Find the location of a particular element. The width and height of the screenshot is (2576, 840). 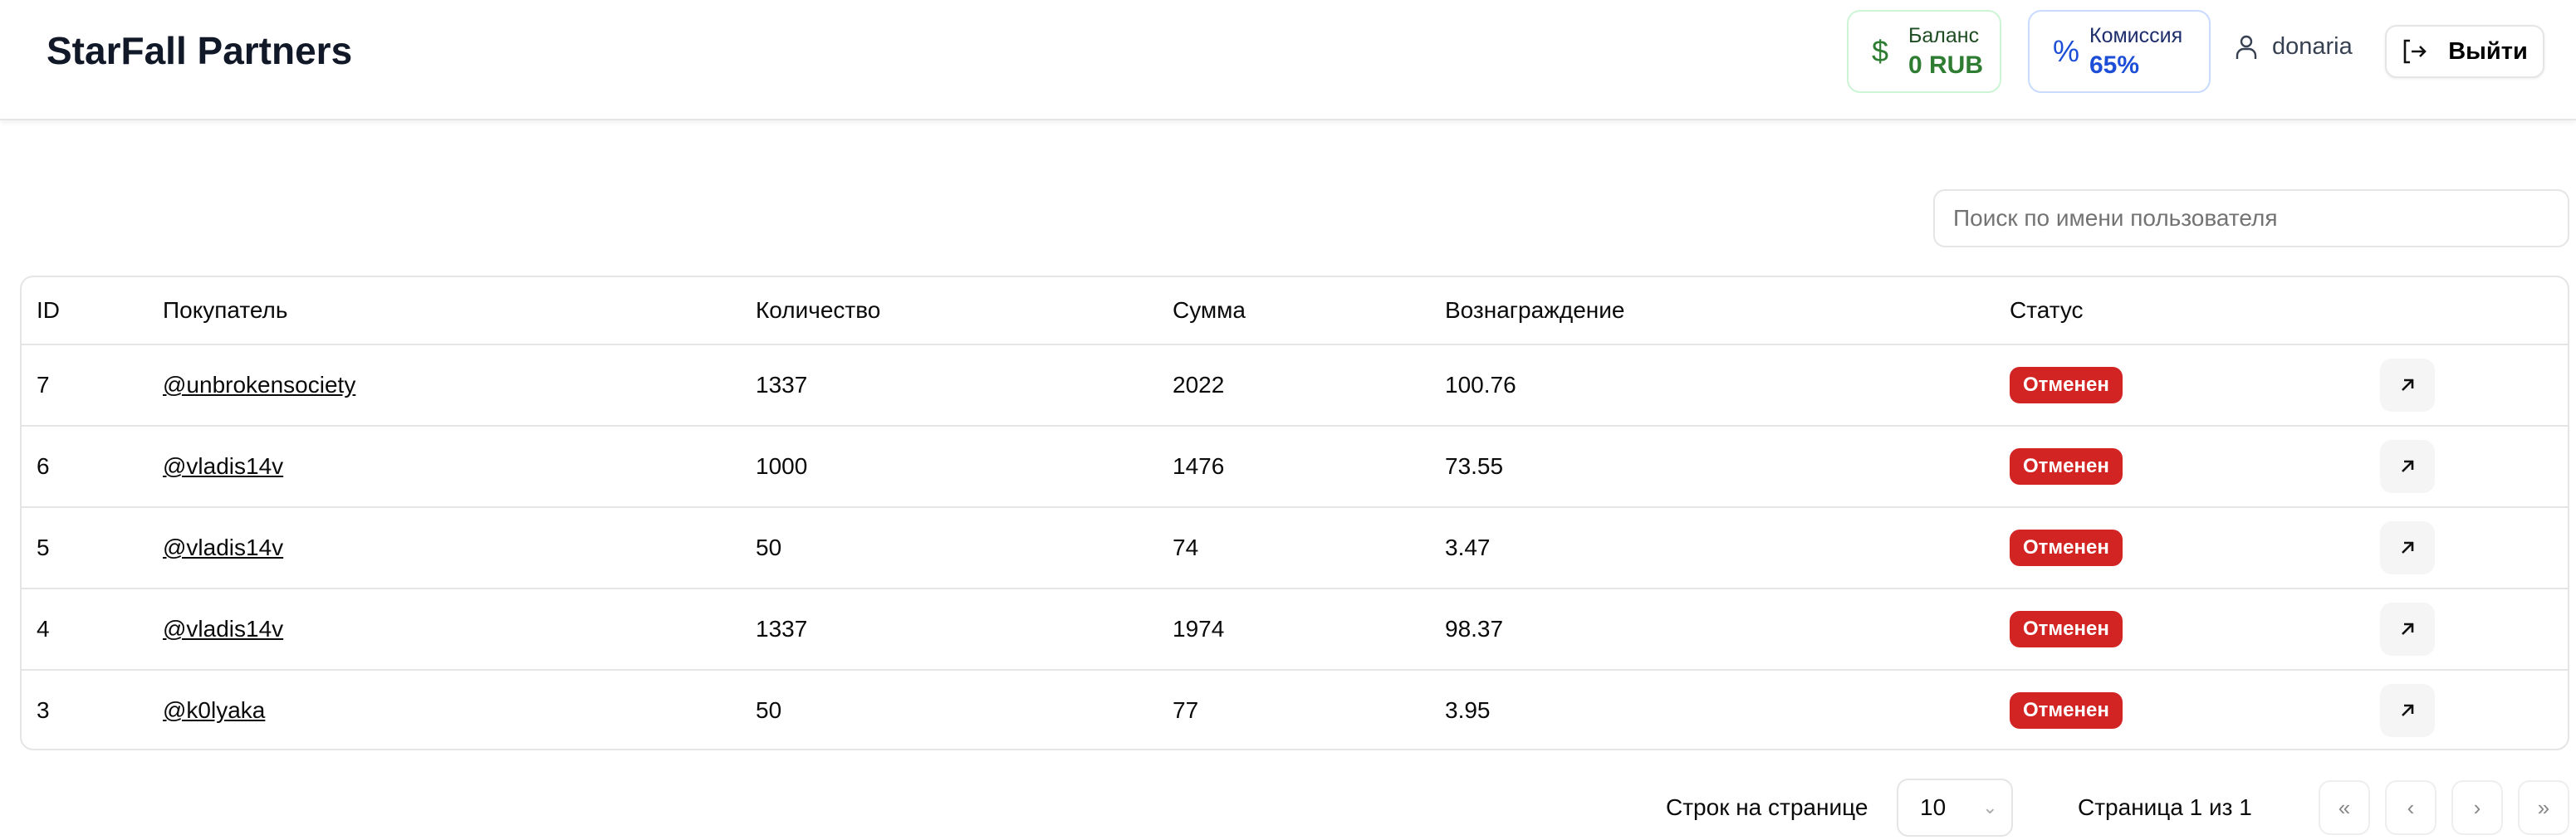

balance-card: $ Баланс 0 RUB is located at coordinates (1924, 51).